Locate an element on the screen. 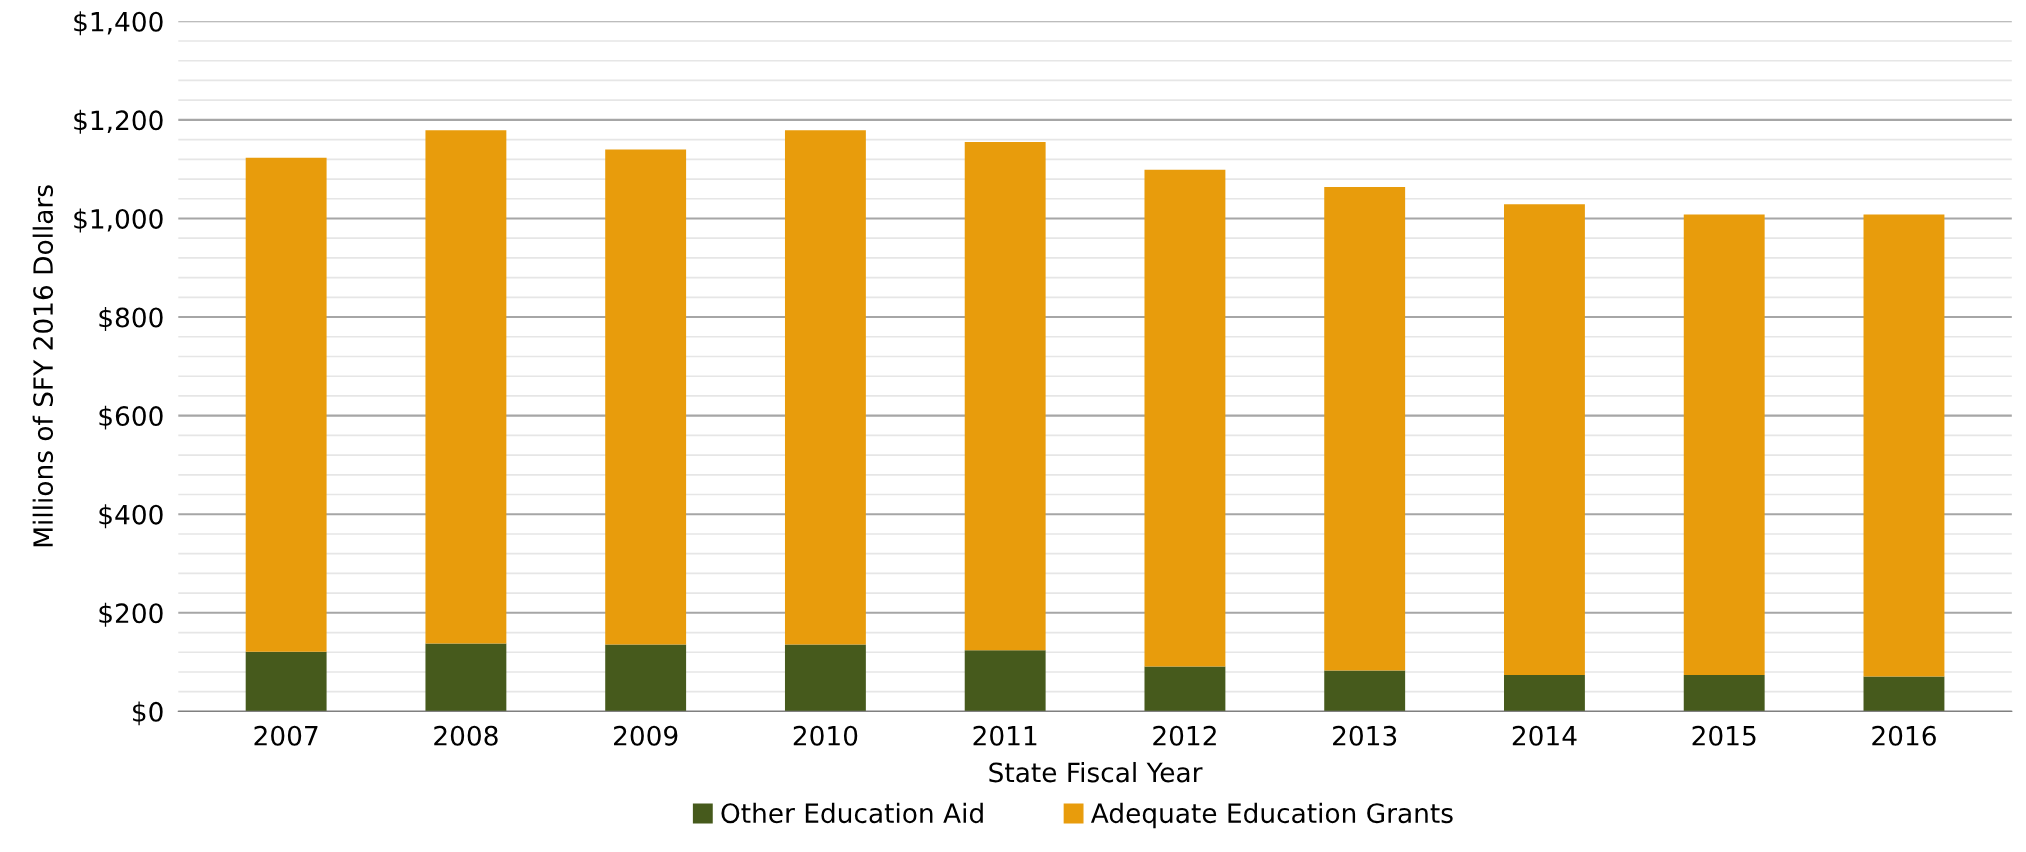 The image size is (2026, 852). y-tick-label: $400 is located at coordinates (131, 516).